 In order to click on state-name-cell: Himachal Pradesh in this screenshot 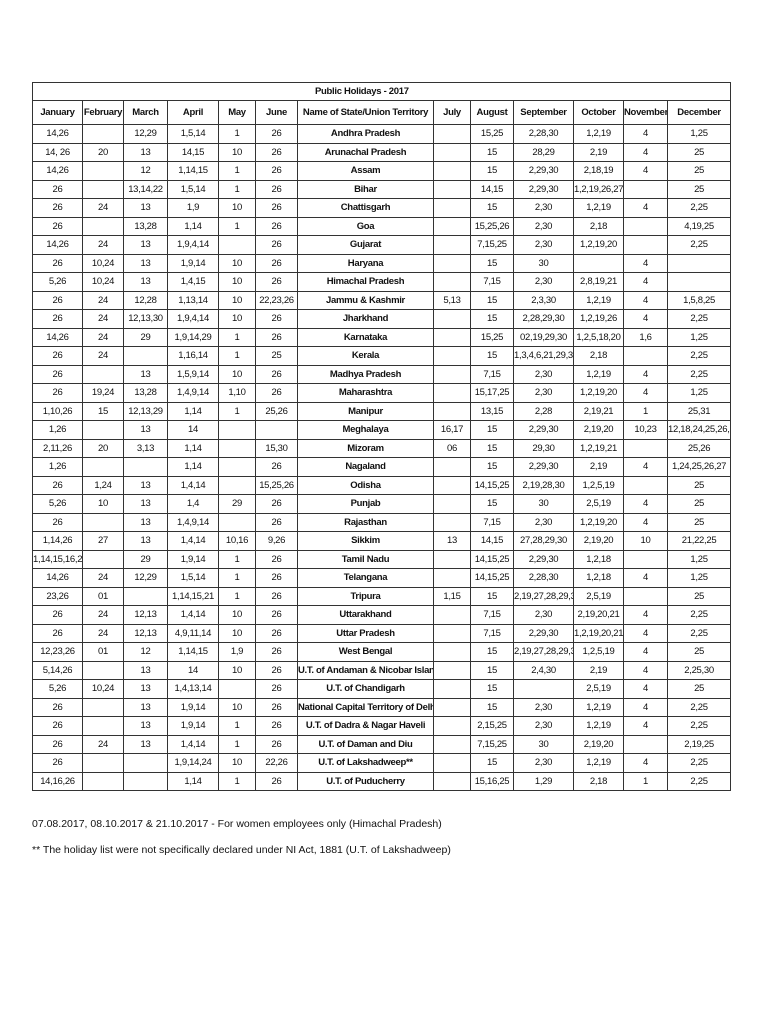, I will do `click(365, 282)`.